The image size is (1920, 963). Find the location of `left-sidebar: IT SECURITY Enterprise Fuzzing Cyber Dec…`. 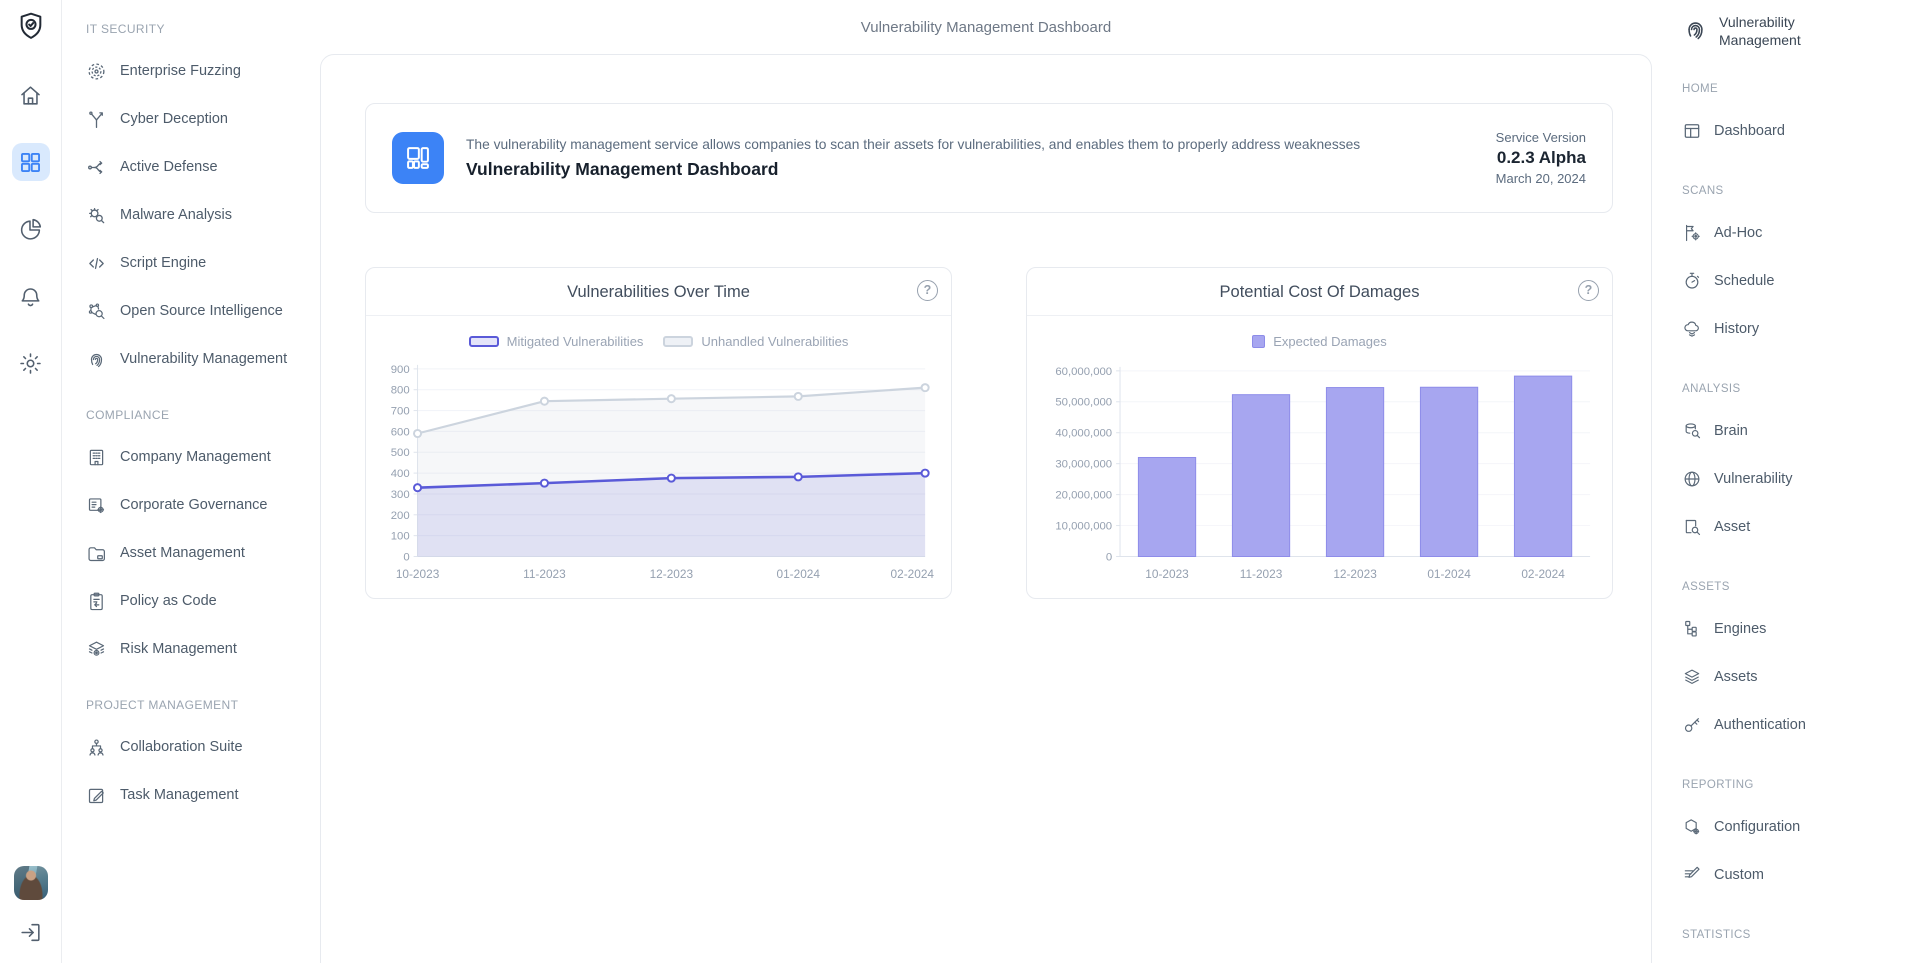

left-sidebar: IT SECURITY Enterprise Fuzzing Cyber Dec… is located at coordinates (190, 481).